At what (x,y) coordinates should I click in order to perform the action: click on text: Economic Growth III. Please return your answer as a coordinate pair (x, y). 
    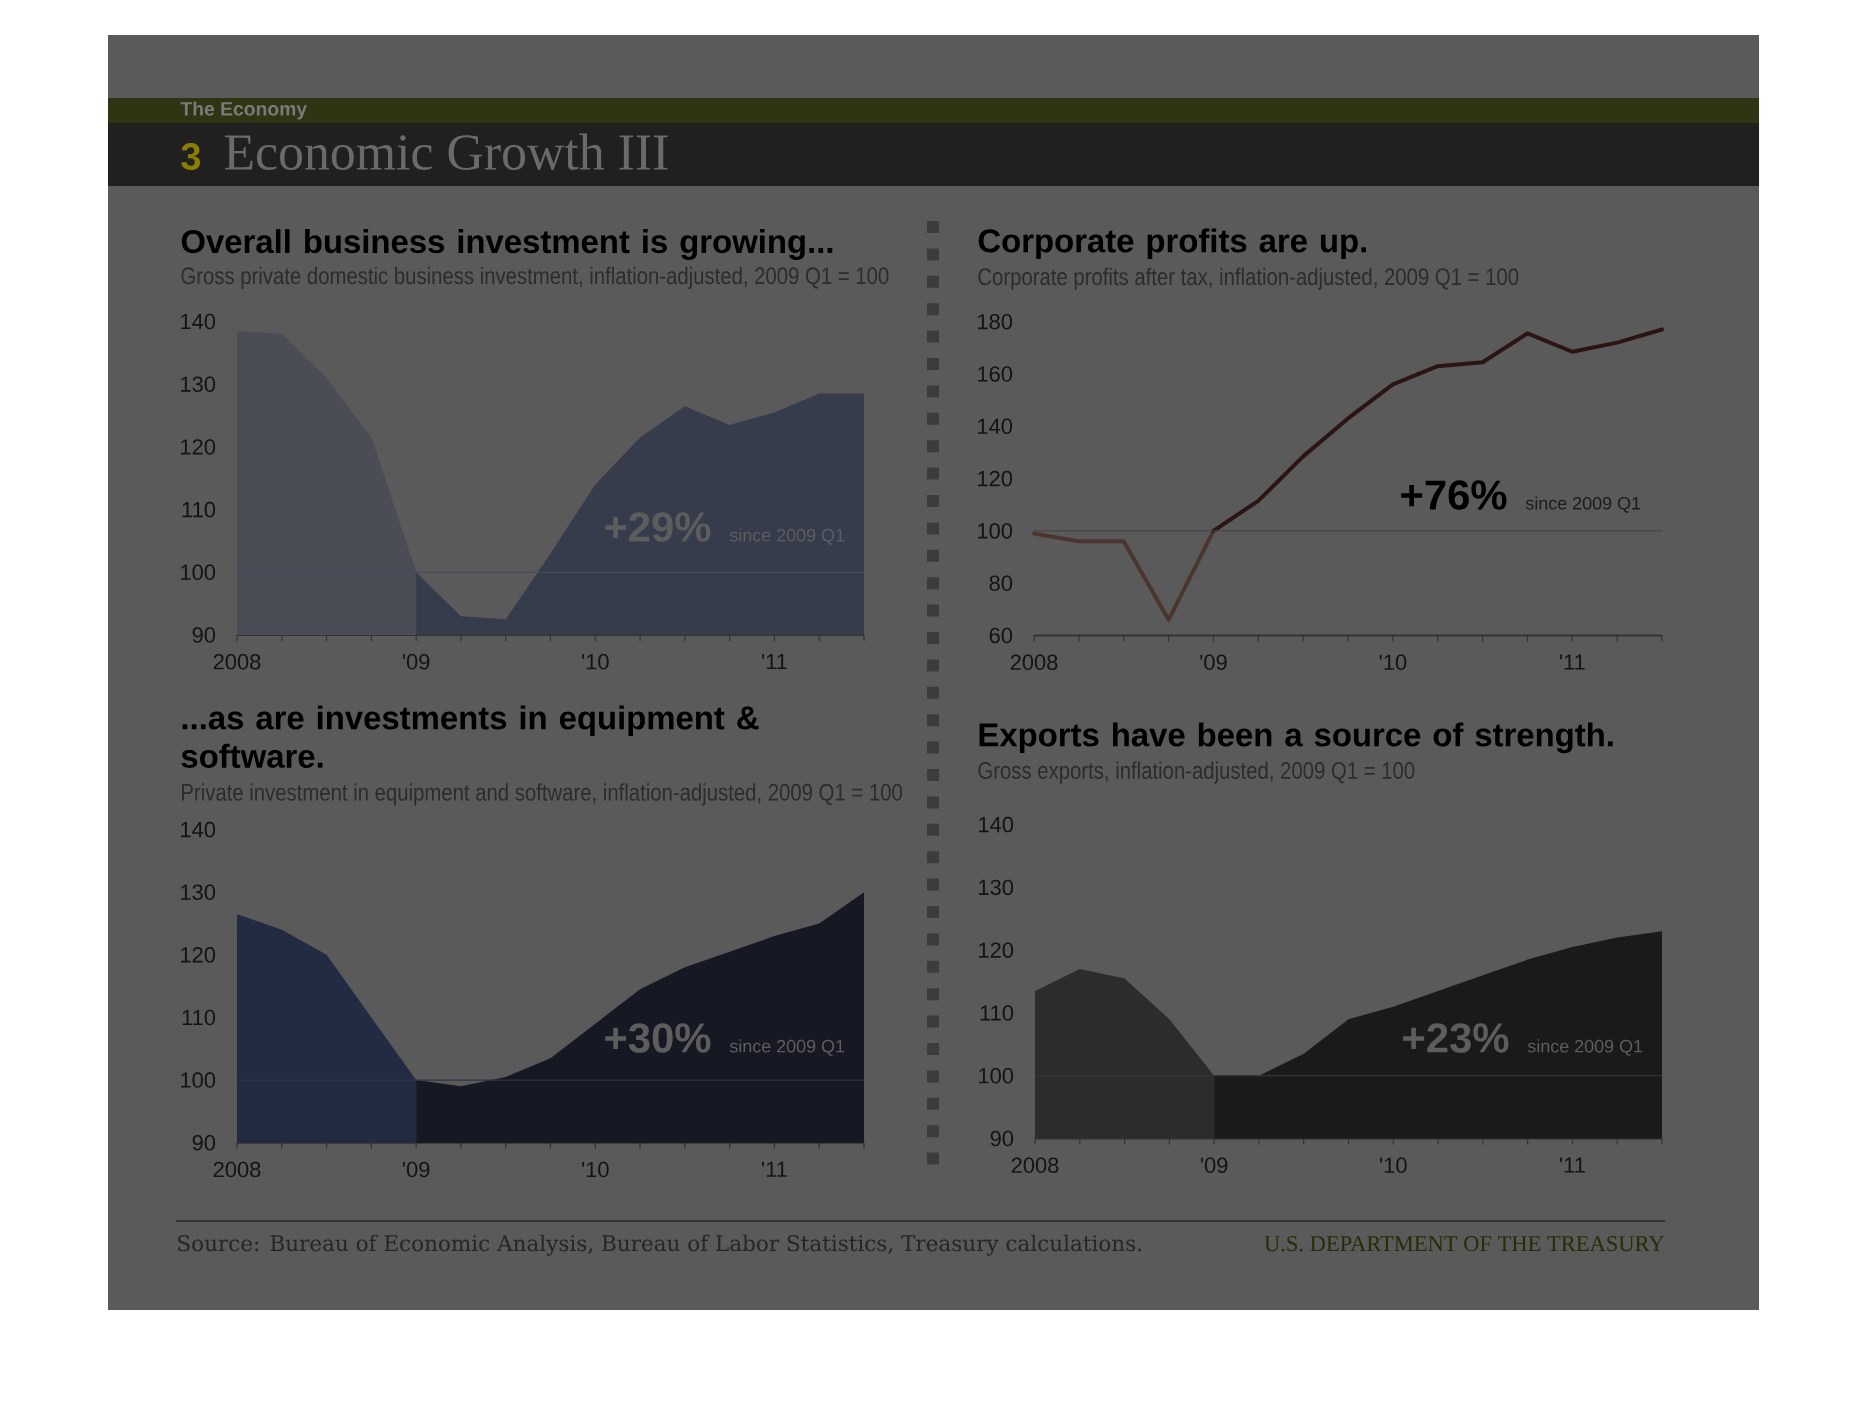
    Looking at the image, I should click on (446, 151).